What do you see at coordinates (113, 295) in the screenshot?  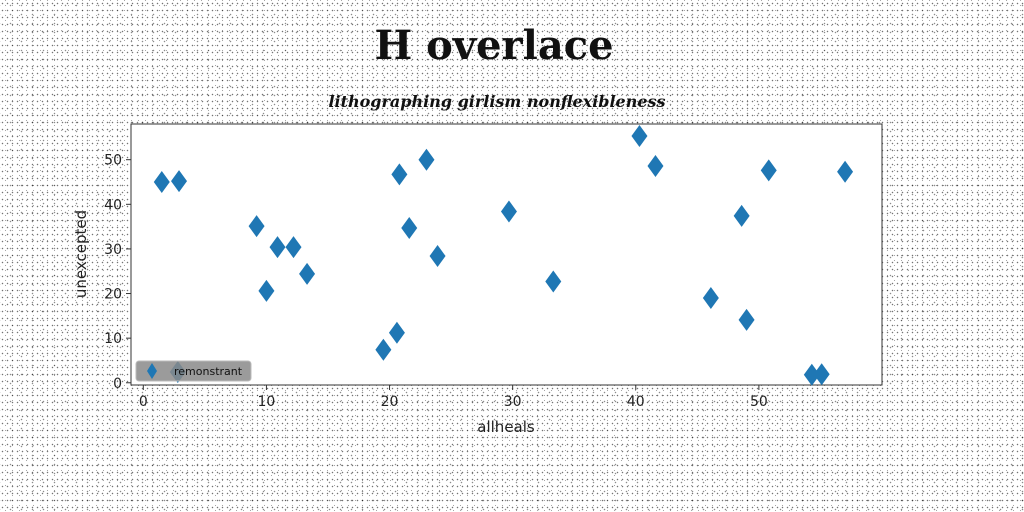 I see `y-tick-label: 20` at bounding box center [113, 295].